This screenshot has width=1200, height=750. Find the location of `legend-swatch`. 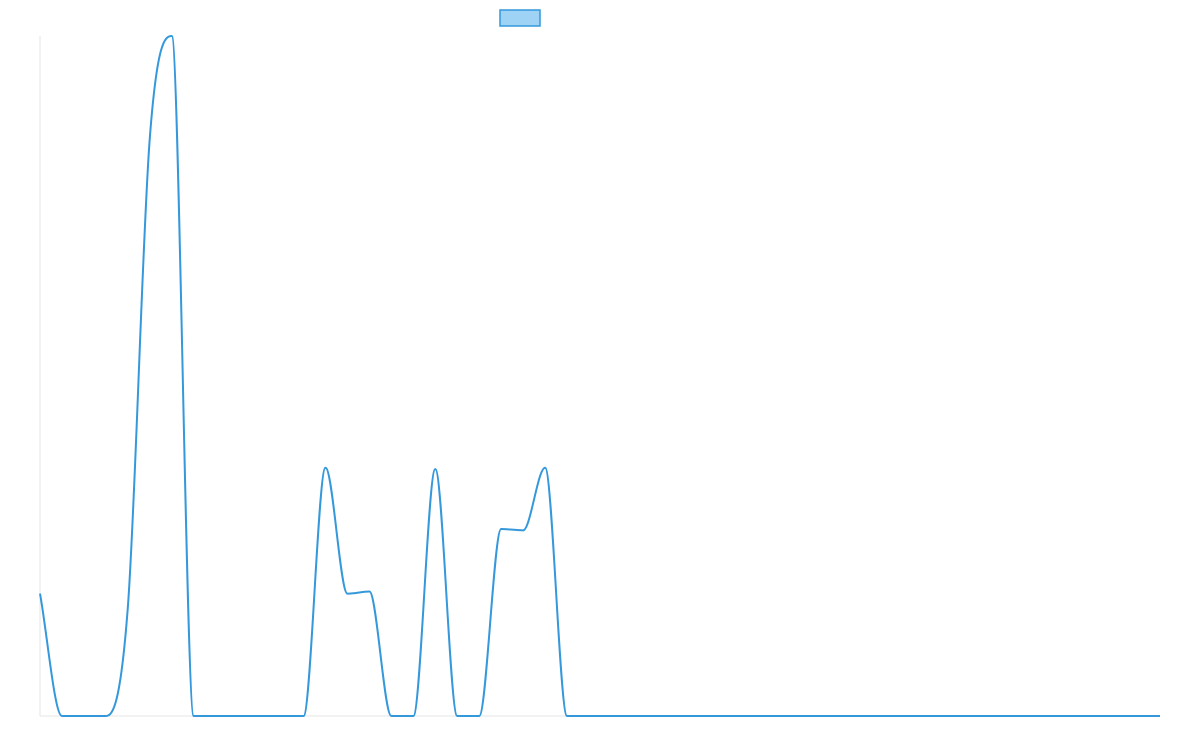

legend-swatch is located at coordinates (520, 18).